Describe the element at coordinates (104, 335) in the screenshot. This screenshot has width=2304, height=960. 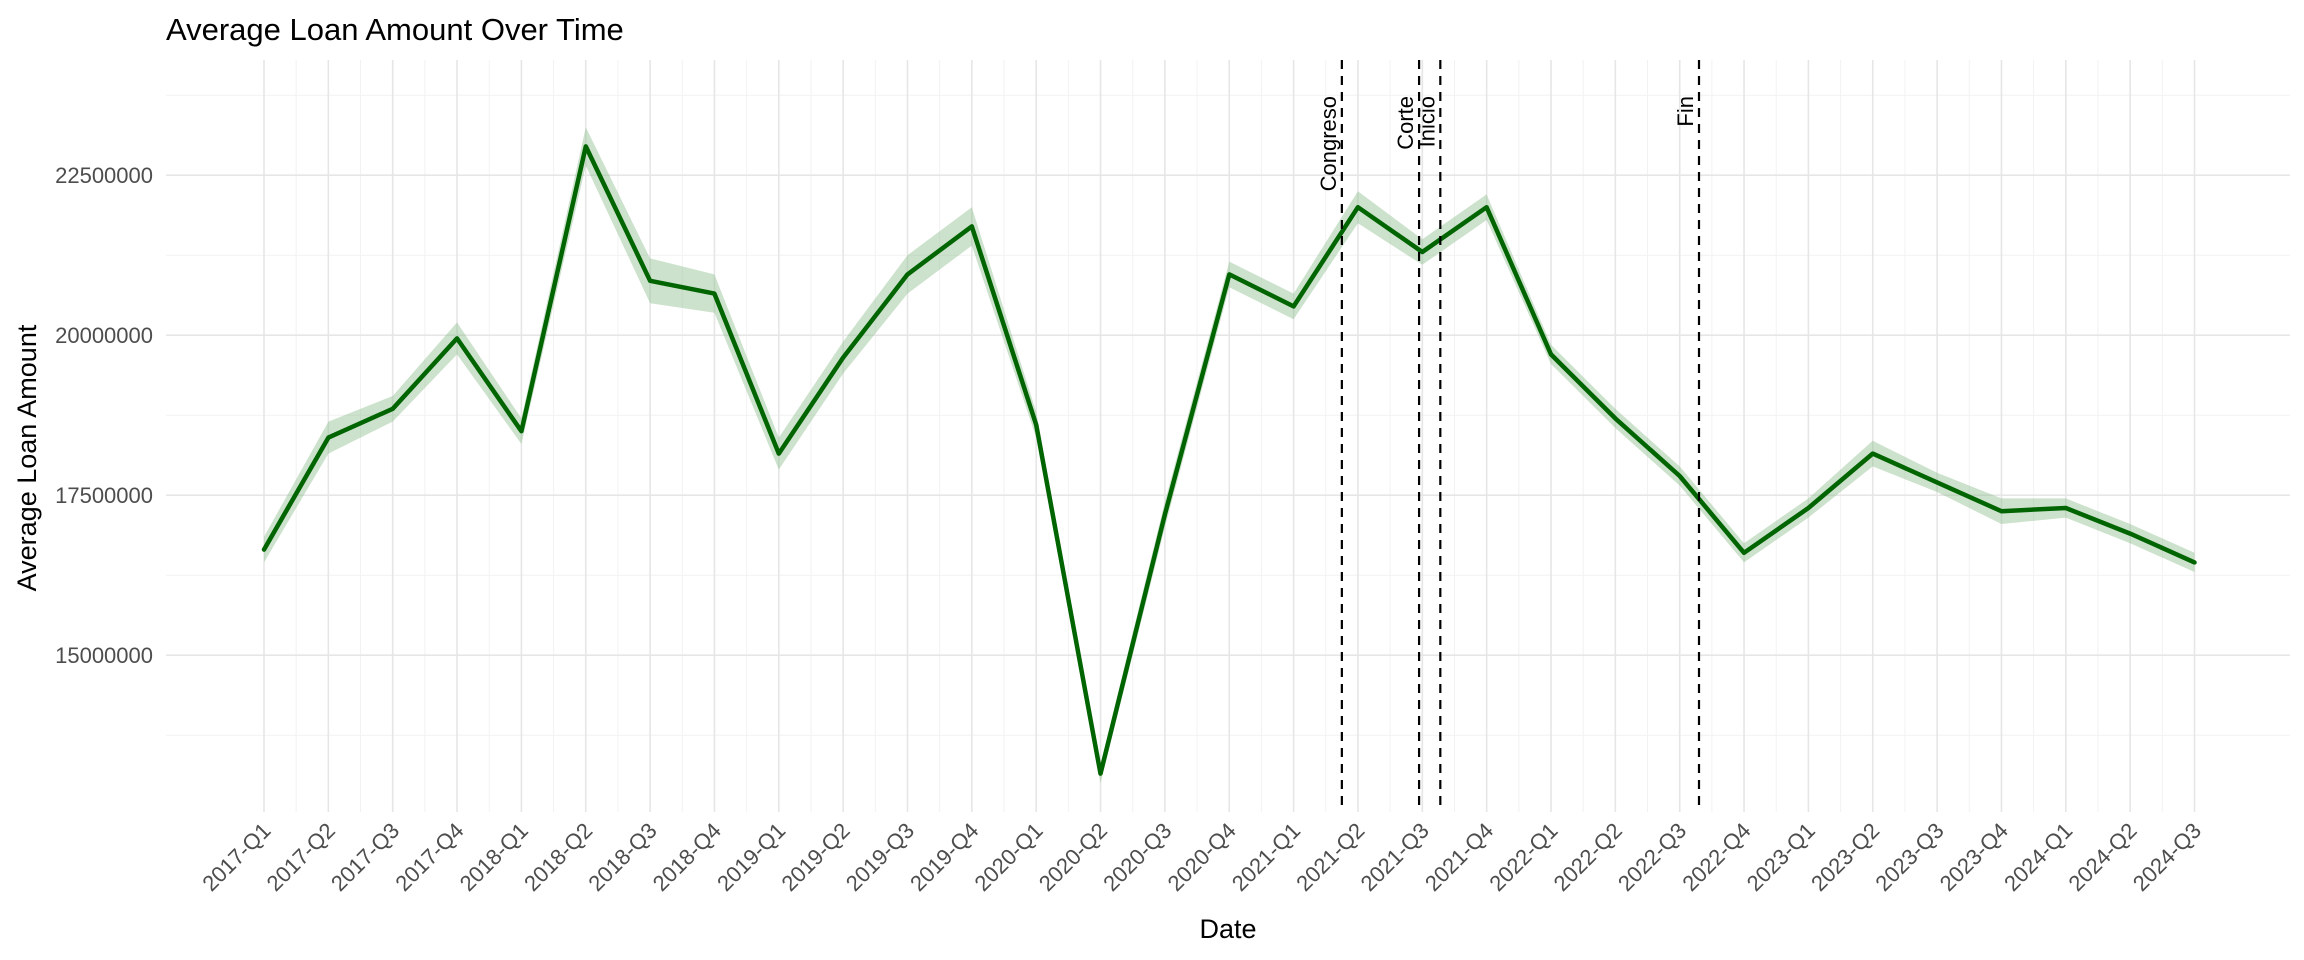
I see `y-tick-label: 20000000` at that location.